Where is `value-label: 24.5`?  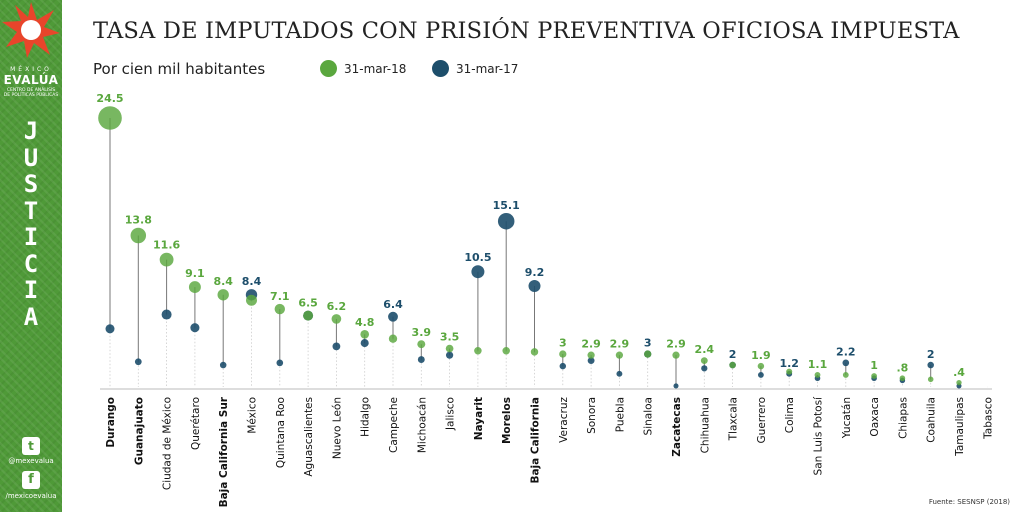 value-label: 24.5 is located at coordinates (109, 98).